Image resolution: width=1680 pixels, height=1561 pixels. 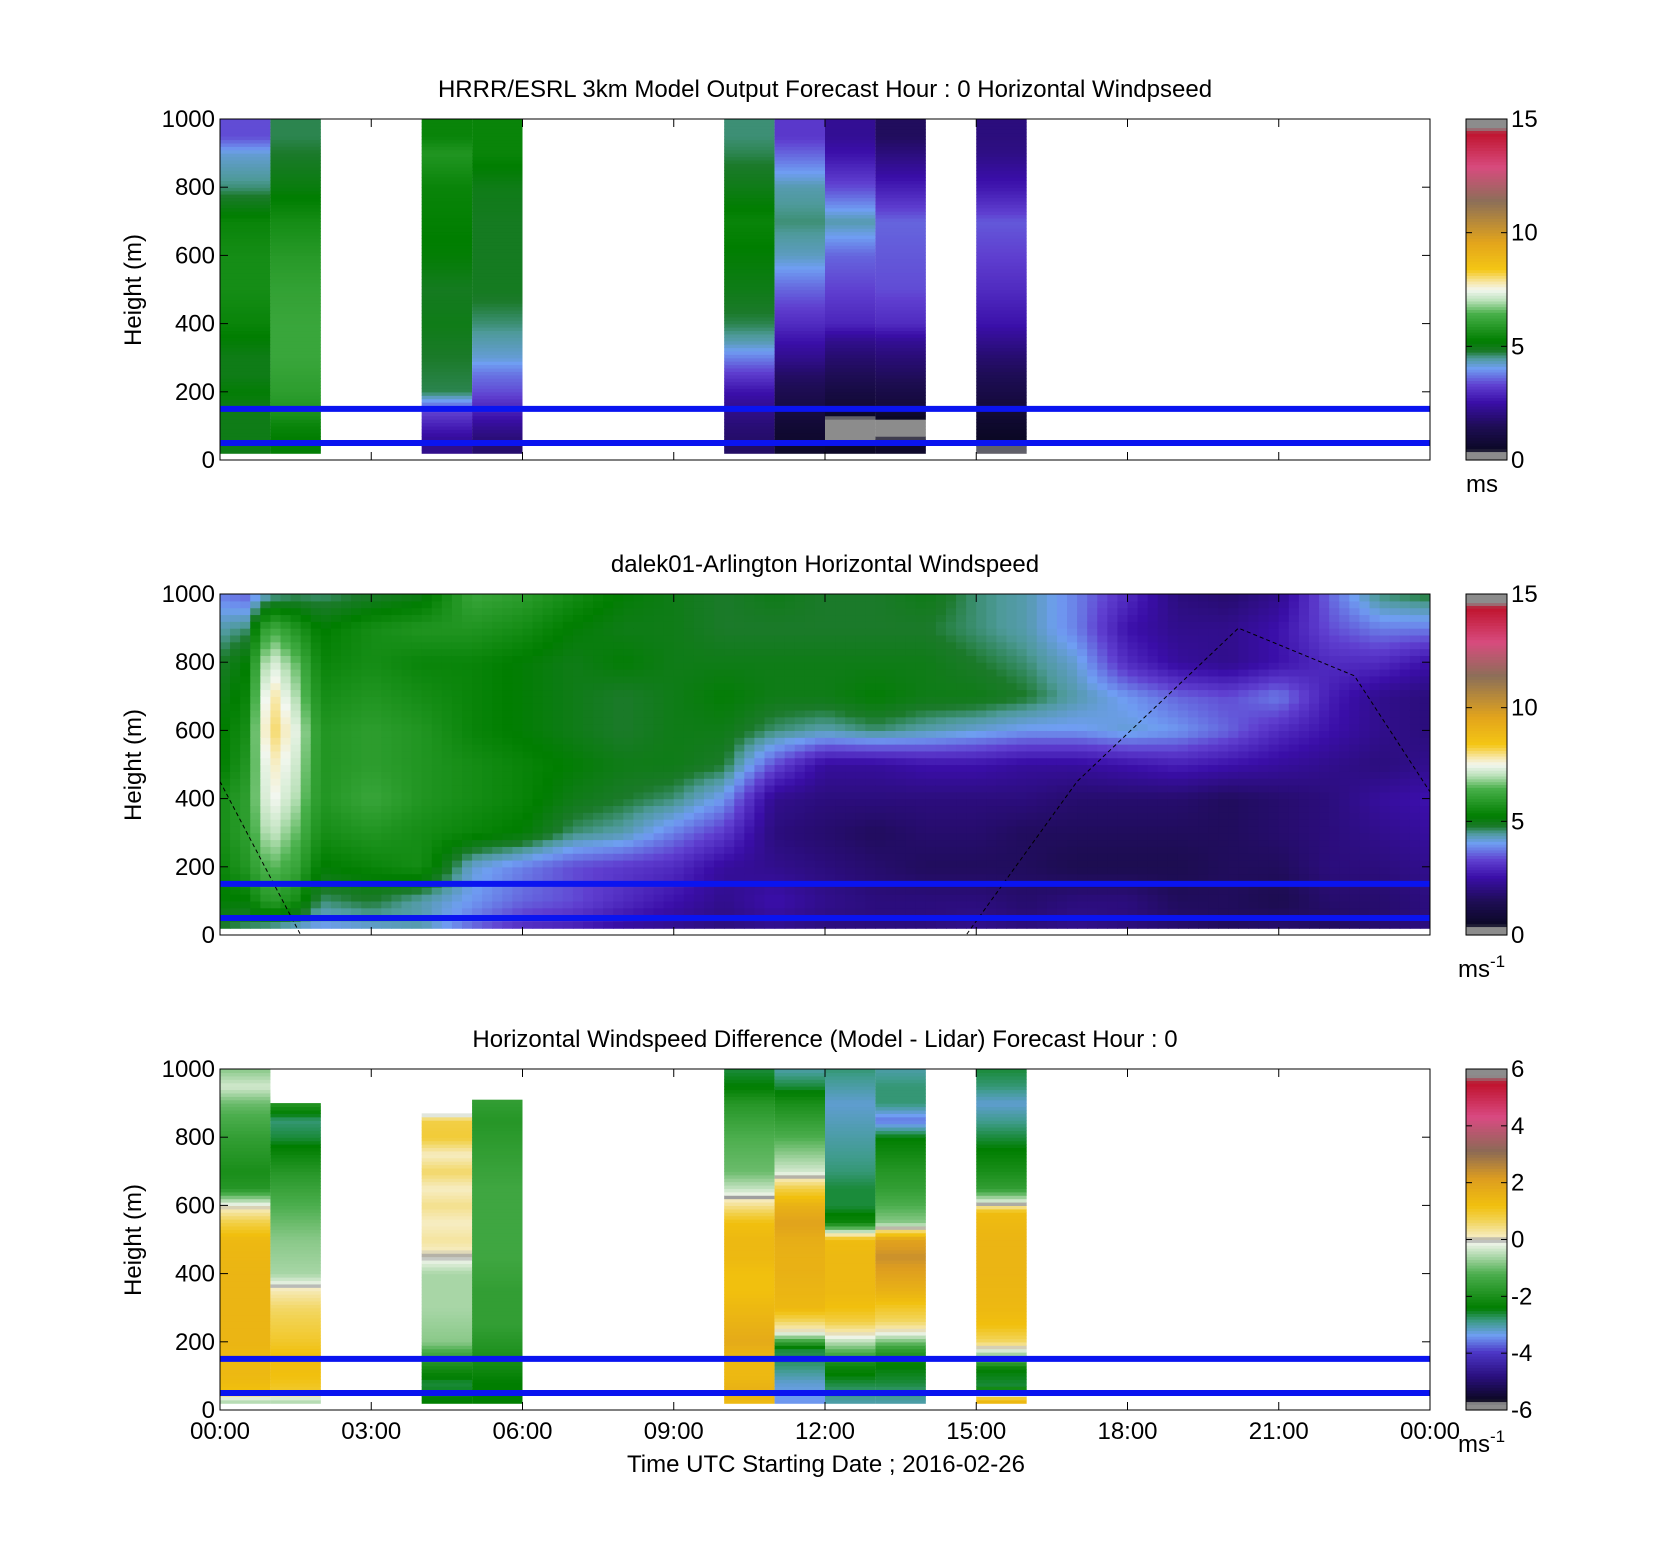 I want to click on colorbar-band, so click(x=1486, y=260).